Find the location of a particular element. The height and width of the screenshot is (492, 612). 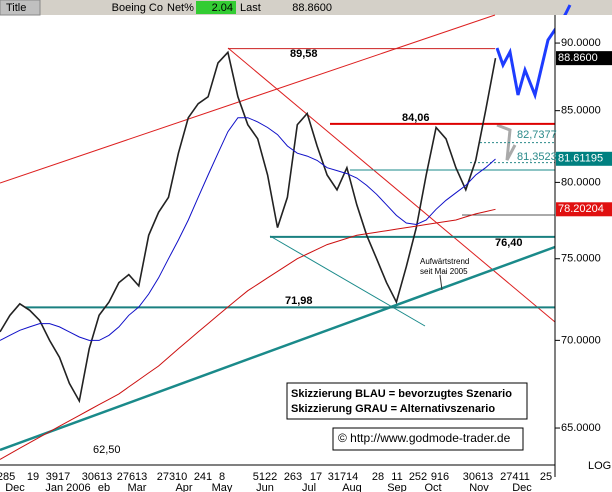

x-day-label: 27411 is located at coordinates (515, 477).